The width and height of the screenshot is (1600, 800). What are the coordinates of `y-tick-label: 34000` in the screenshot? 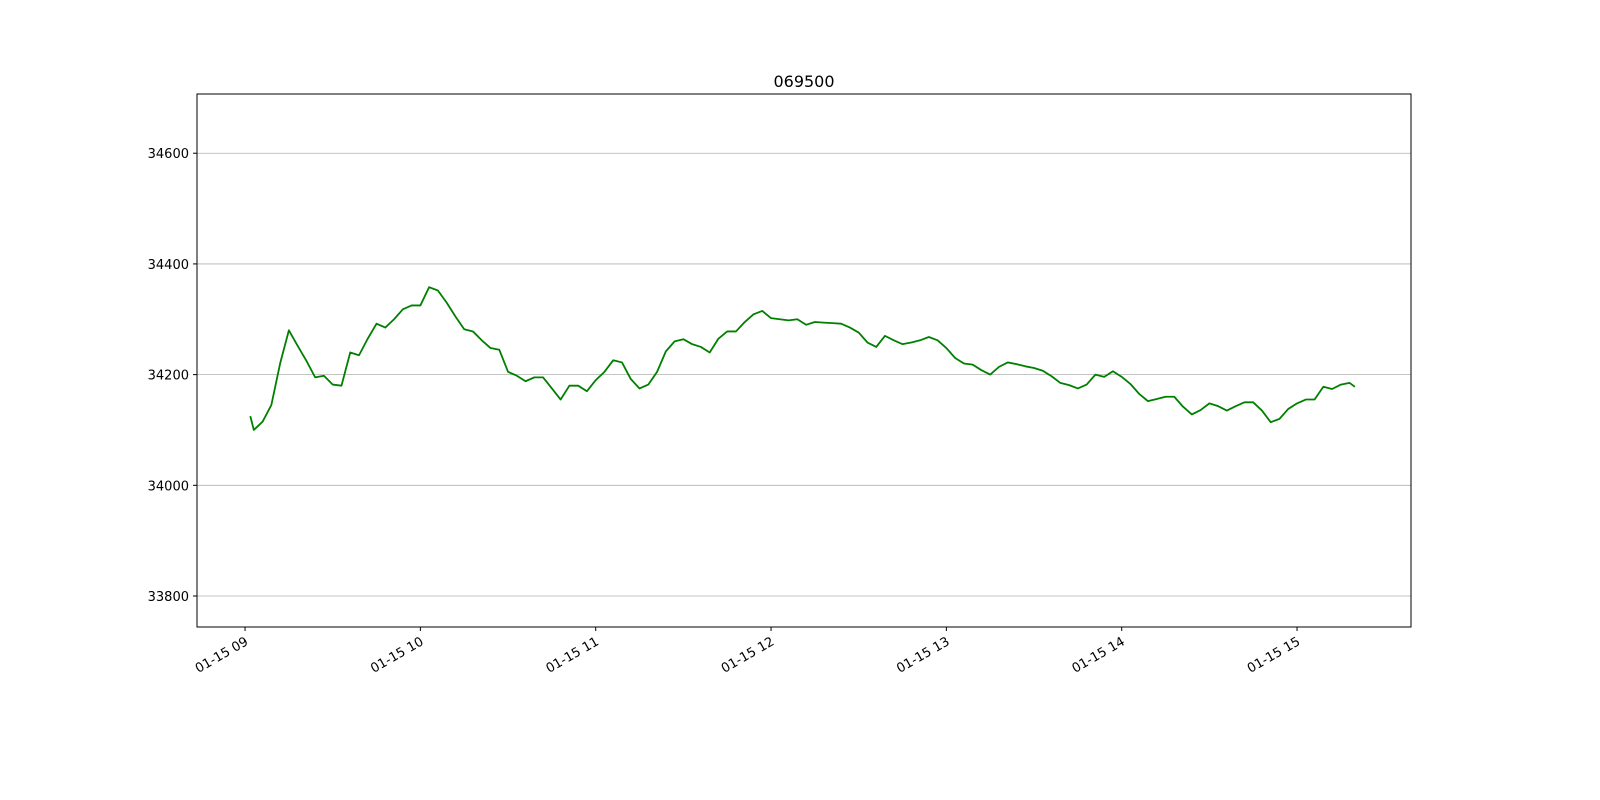 It's located at (168, 486).